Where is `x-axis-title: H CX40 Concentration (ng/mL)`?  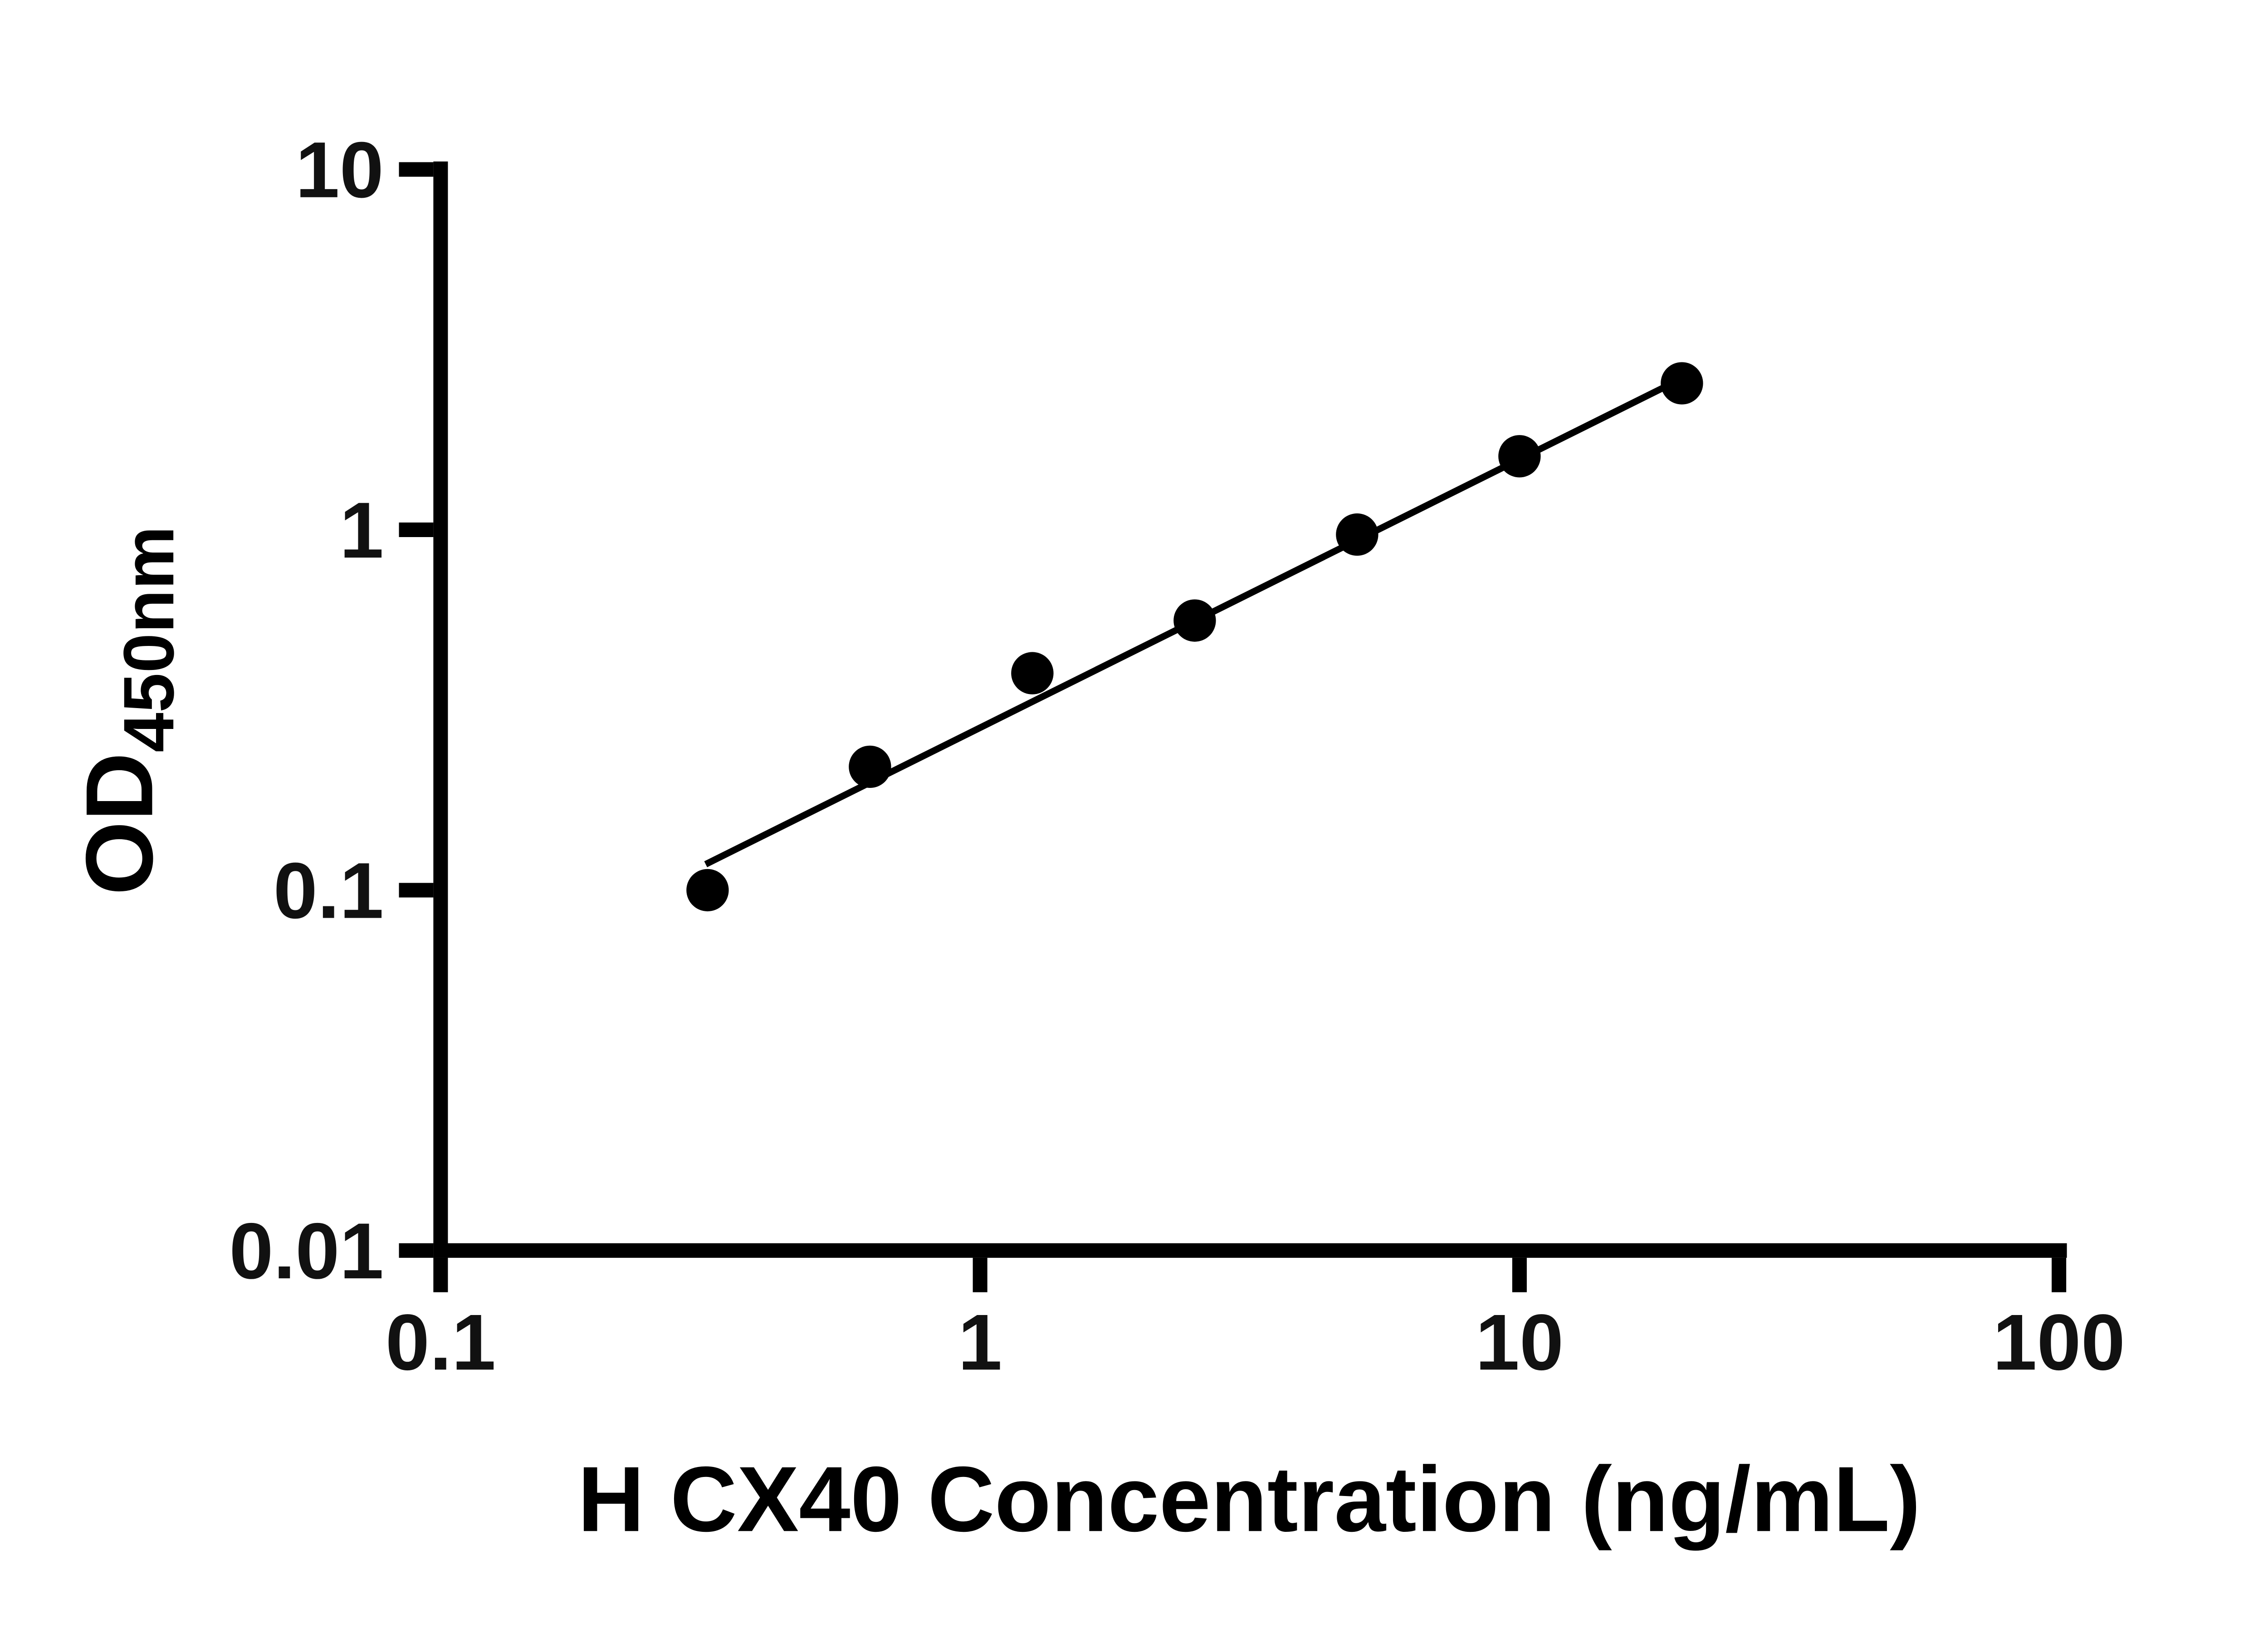
x-axis-title: H CX40 Concentration (ng/mL) is located at coordinates (1249, 1499).